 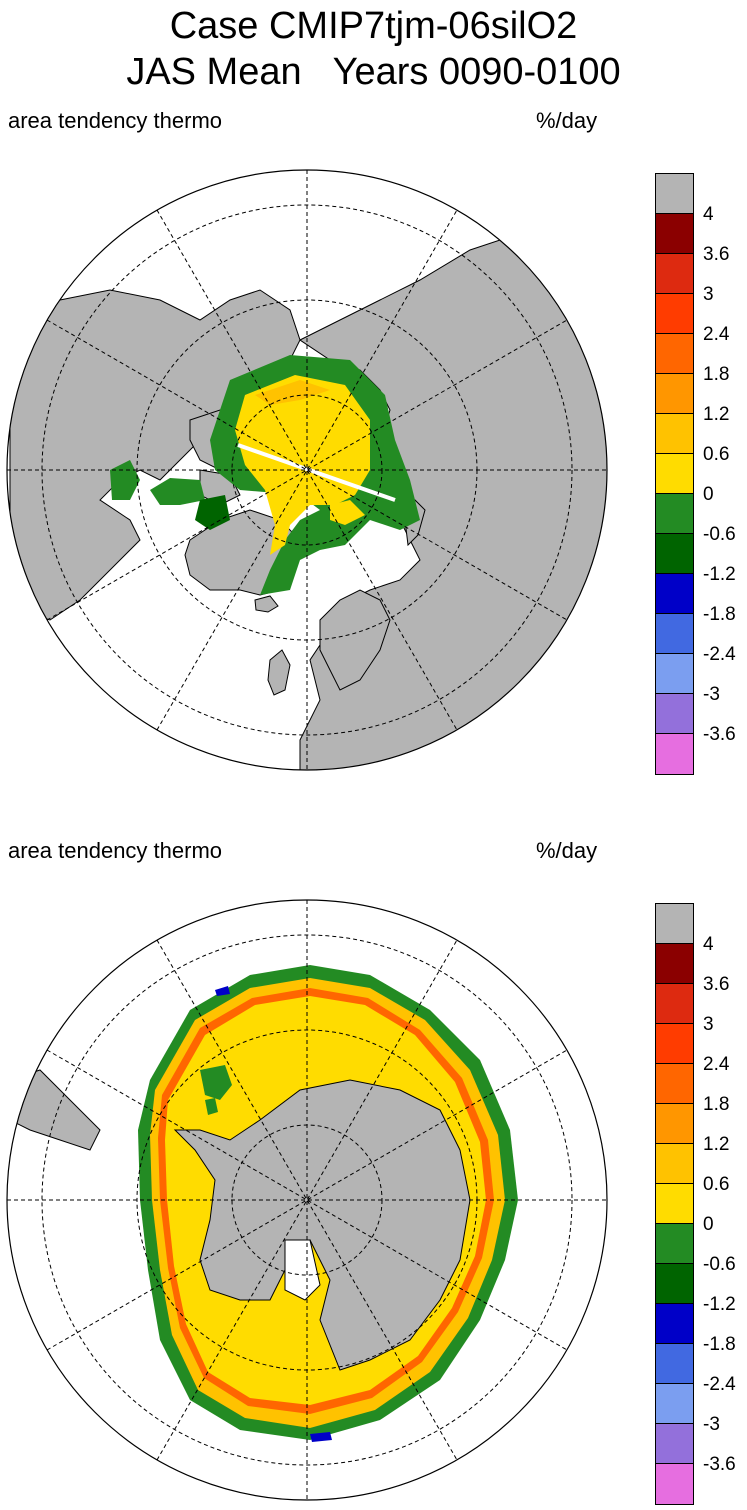 I want to click on north-units-label: %/day, so click(x=567, y=120).